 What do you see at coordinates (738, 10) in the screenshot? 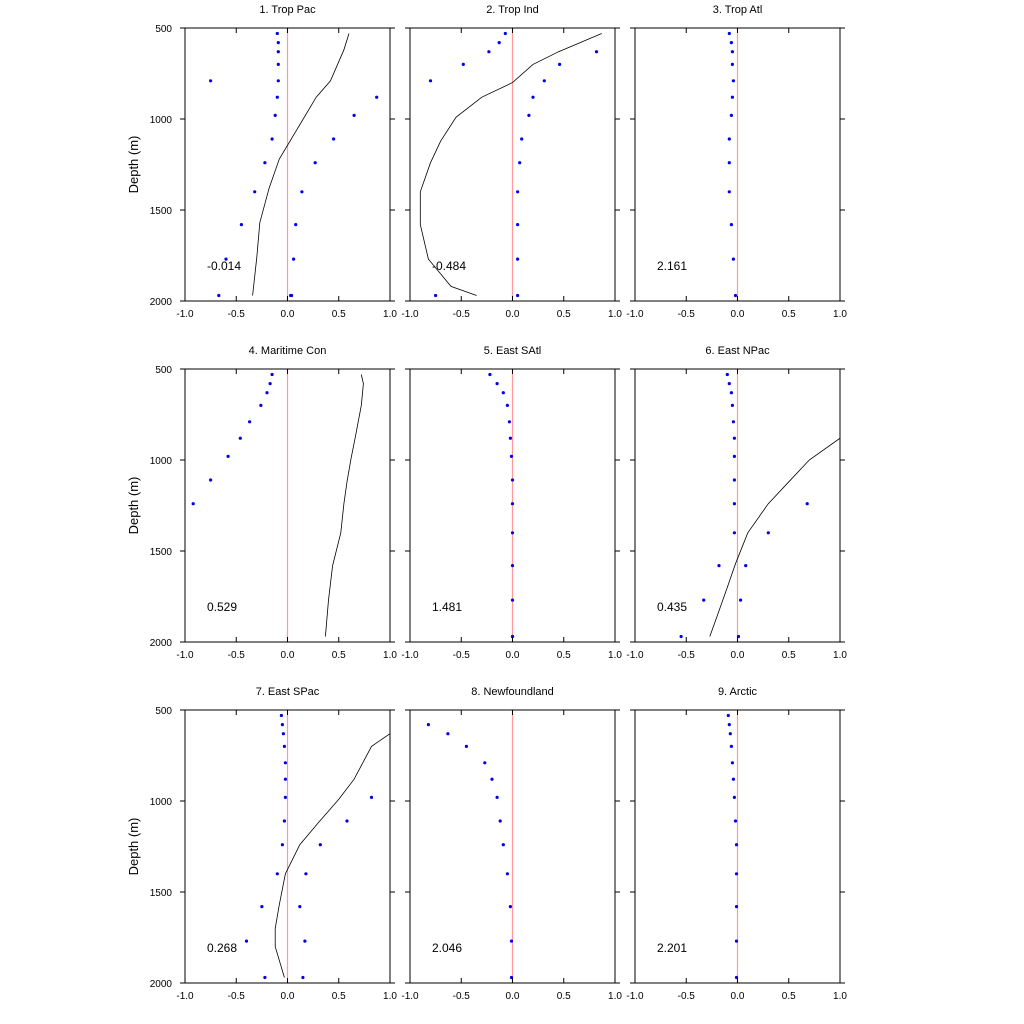
I see `panel-title: 3. Trop Atl` at bounding box center [738, 10].